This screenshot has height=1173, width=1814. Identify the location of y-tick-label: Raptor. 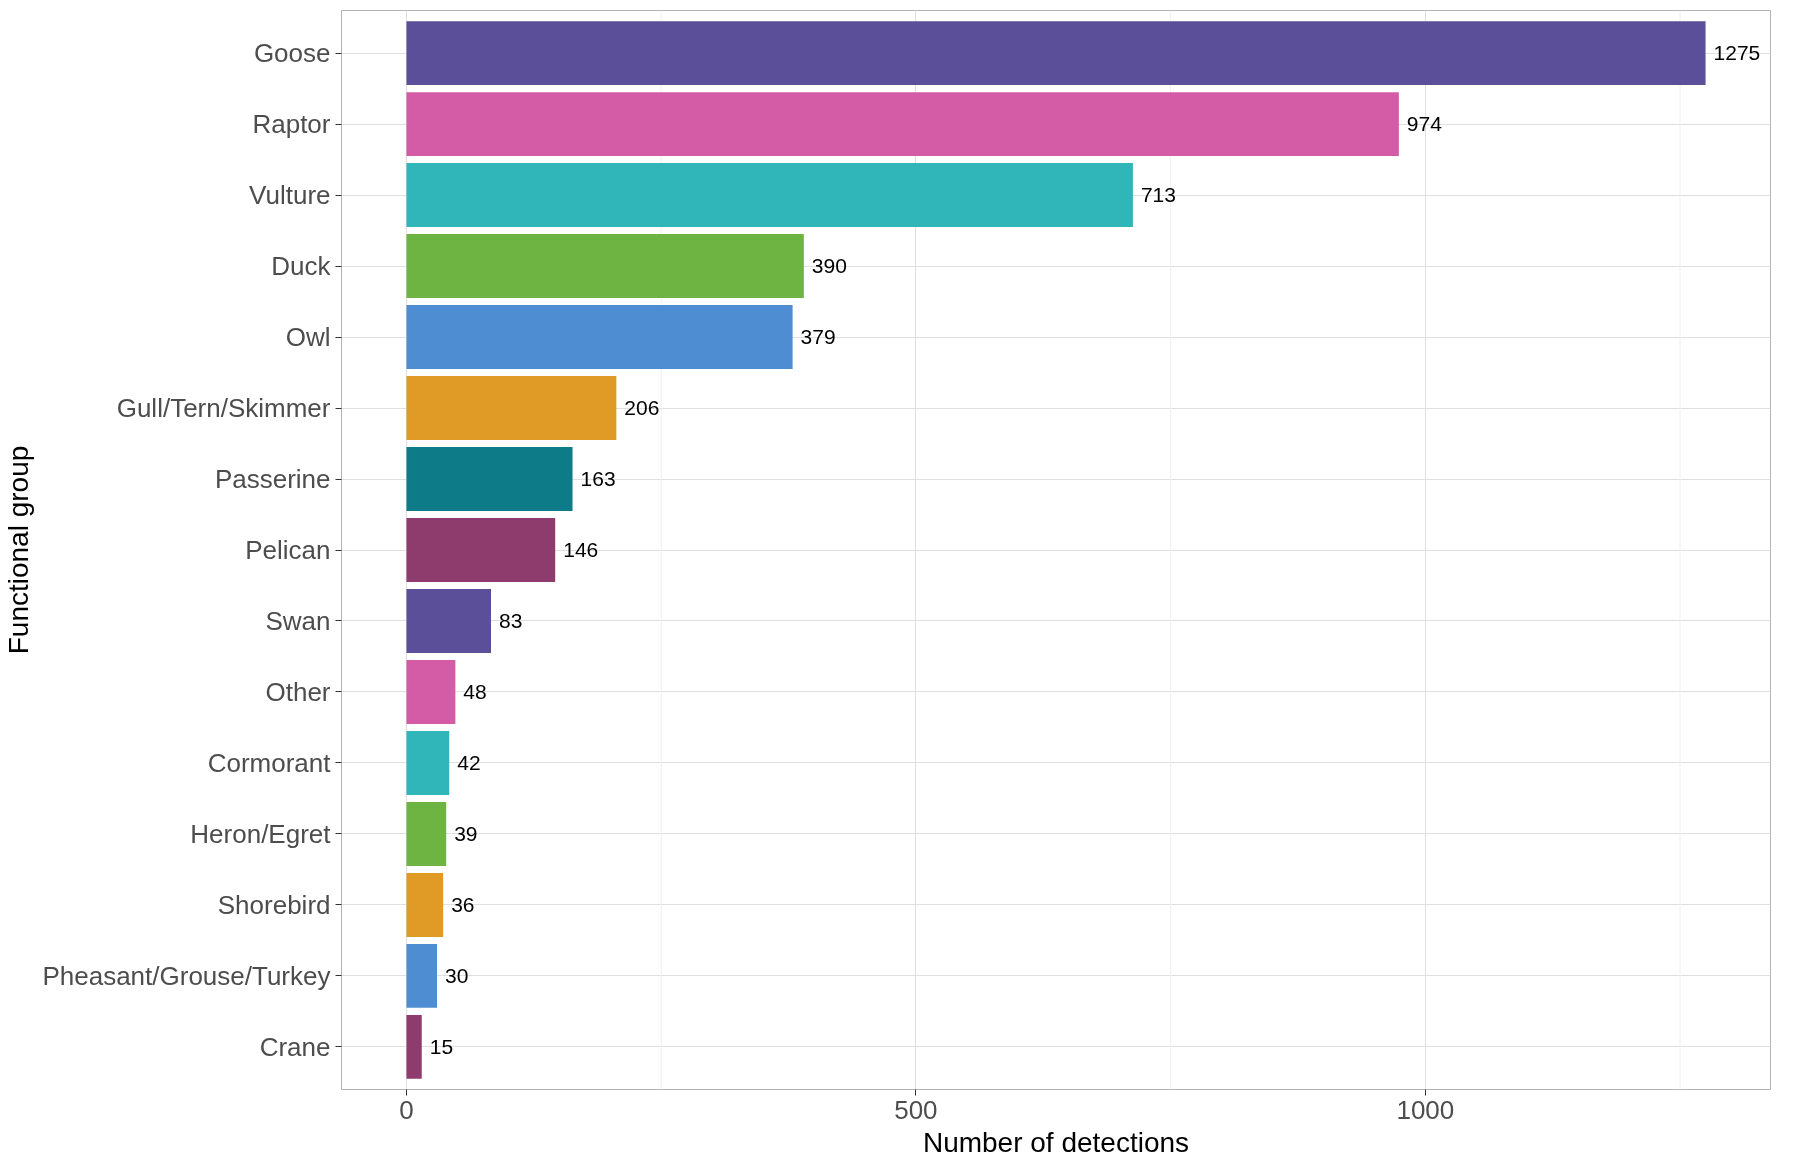
(291, 124).